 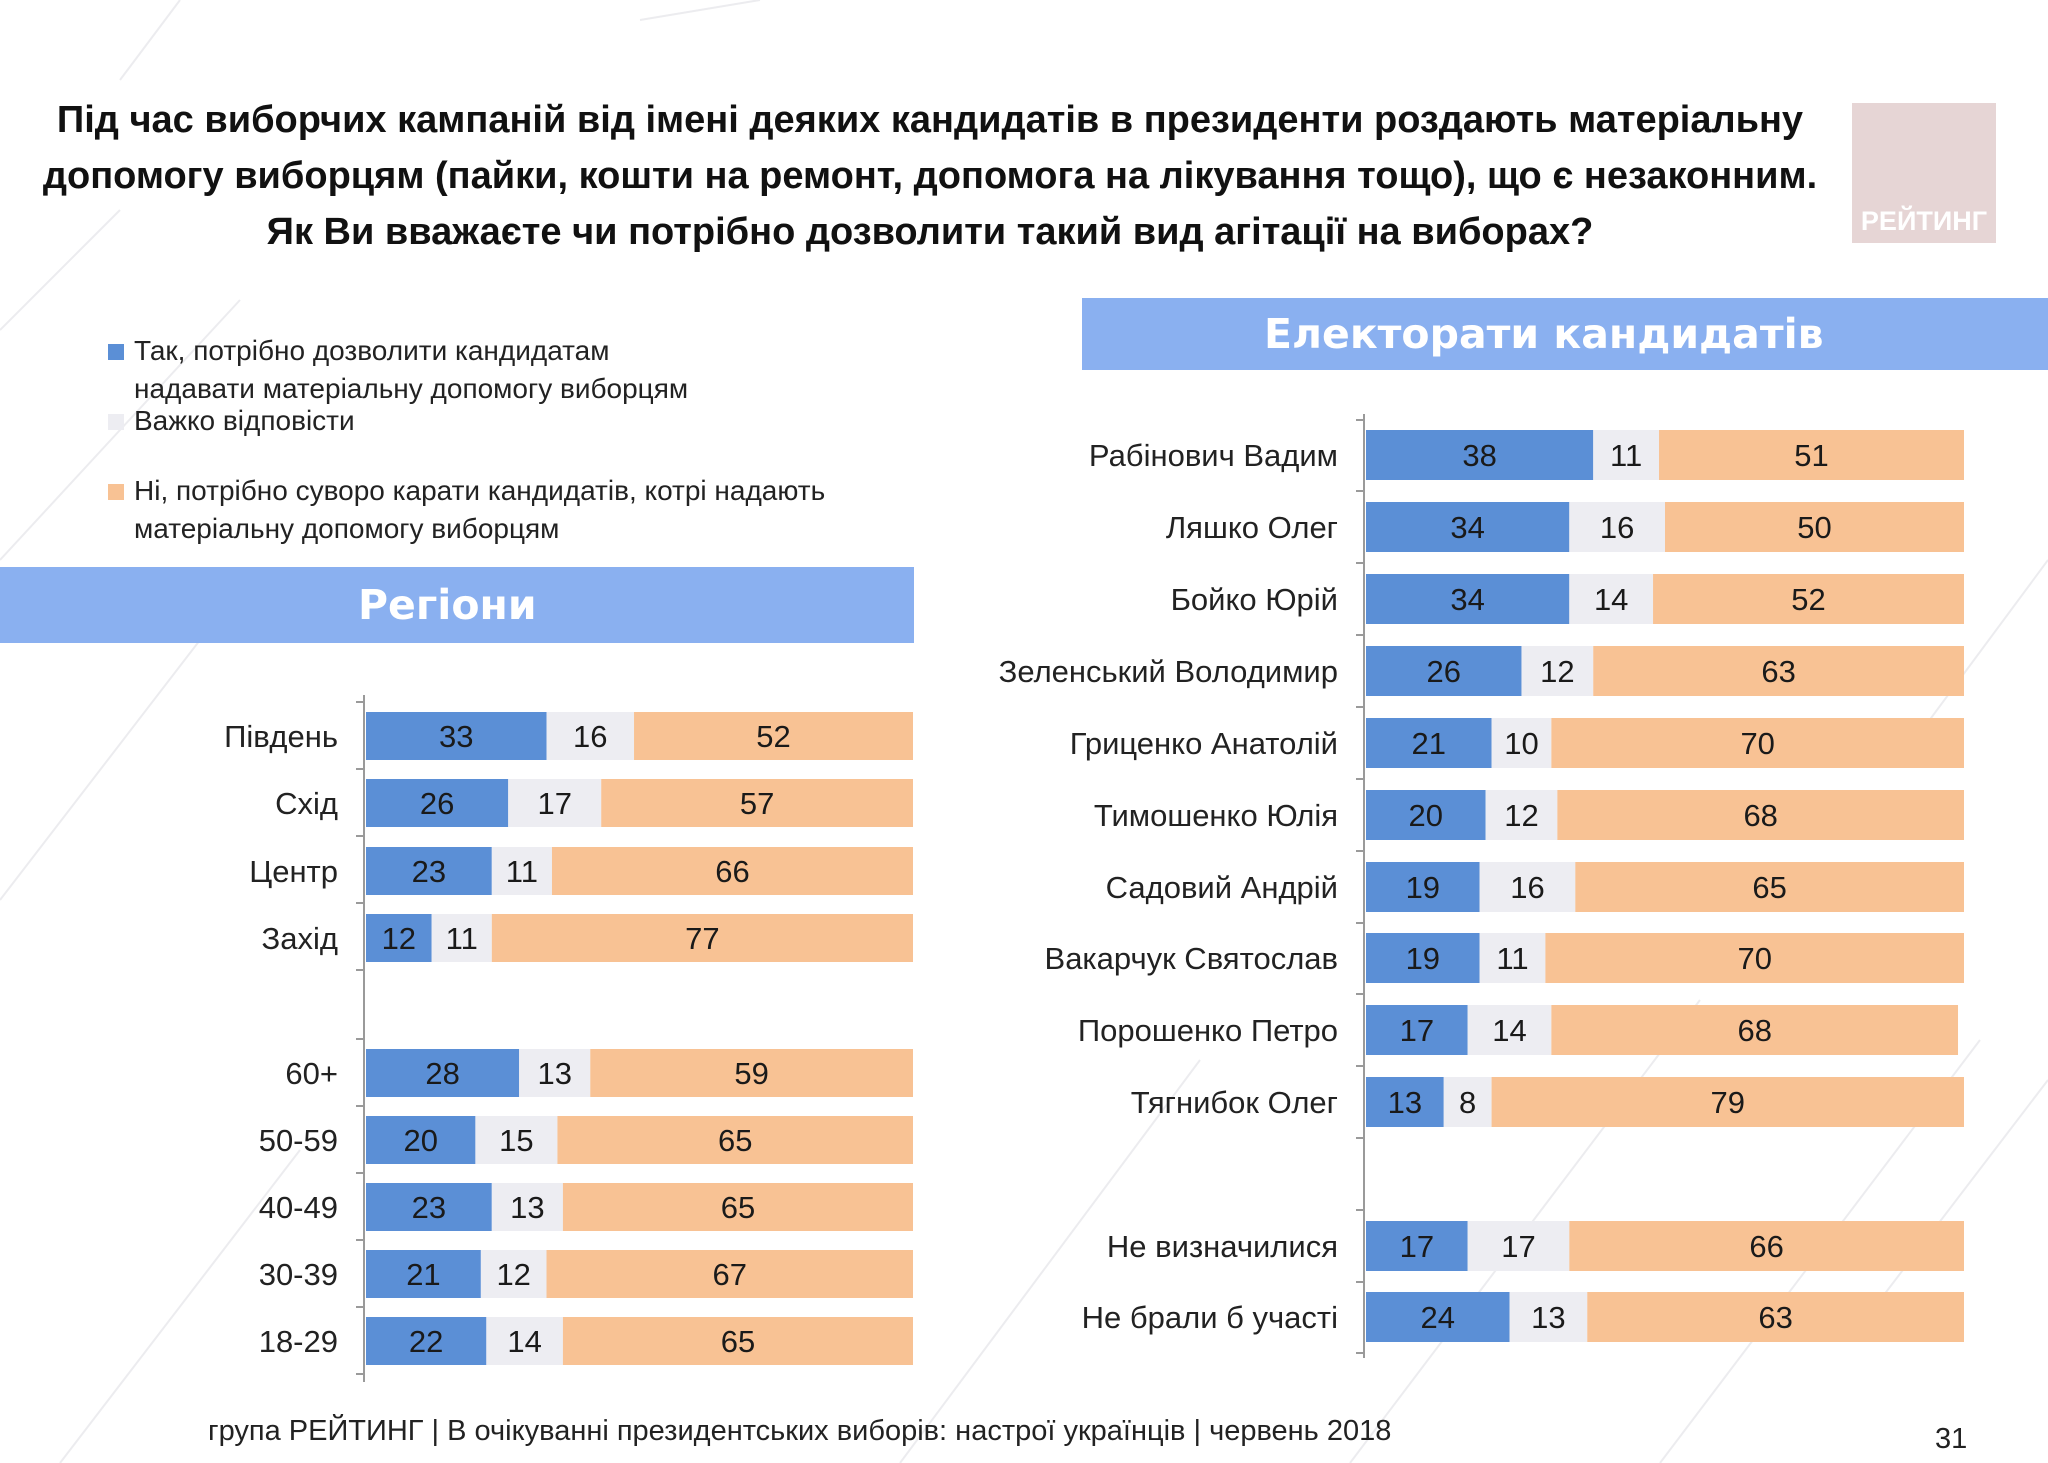 I want to click on data-label: 20, so click(x=1426, y=815).